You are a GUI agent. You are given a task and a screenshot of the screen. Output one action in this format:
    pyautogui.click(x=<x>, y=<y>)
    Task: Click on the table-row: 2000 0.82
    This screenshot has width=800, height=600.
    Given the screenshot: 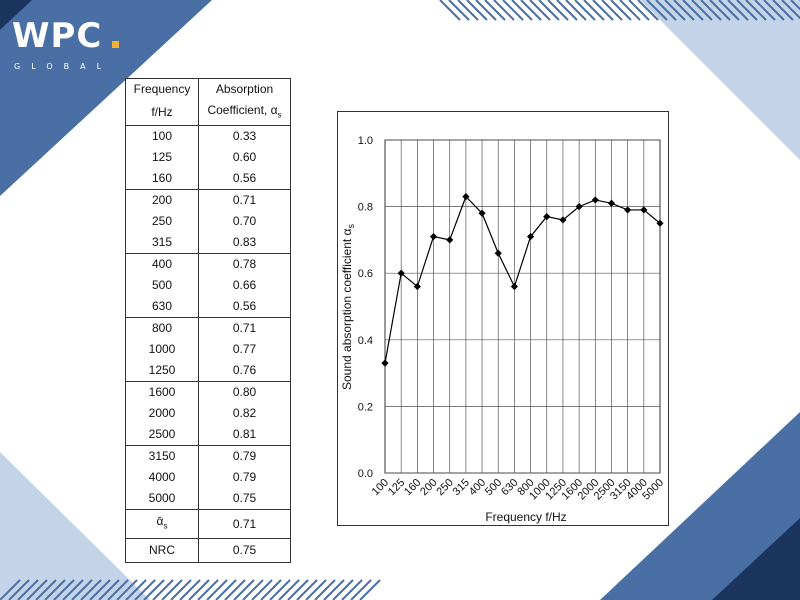 What is the action you would take?
    pyautogui.click(x=208, y=414)
    